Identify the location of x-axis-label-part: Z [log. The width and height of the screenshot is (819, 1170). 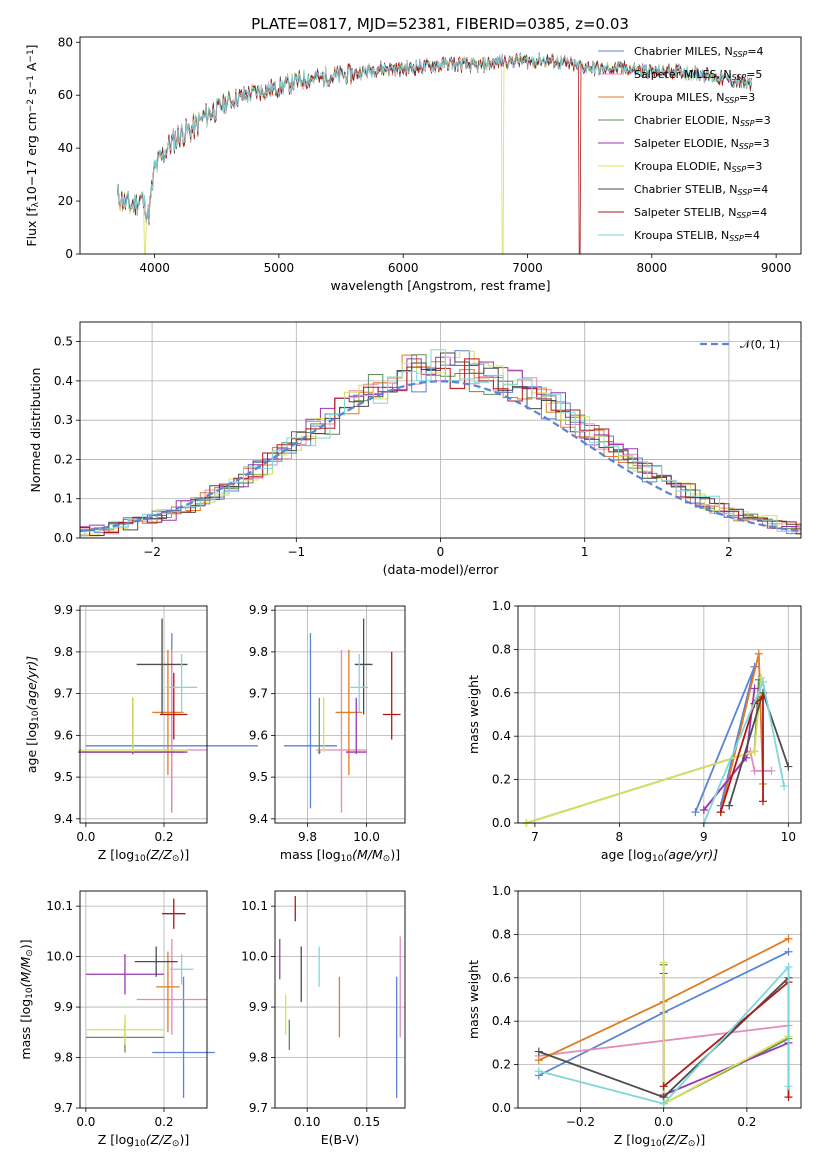
(116, 854).